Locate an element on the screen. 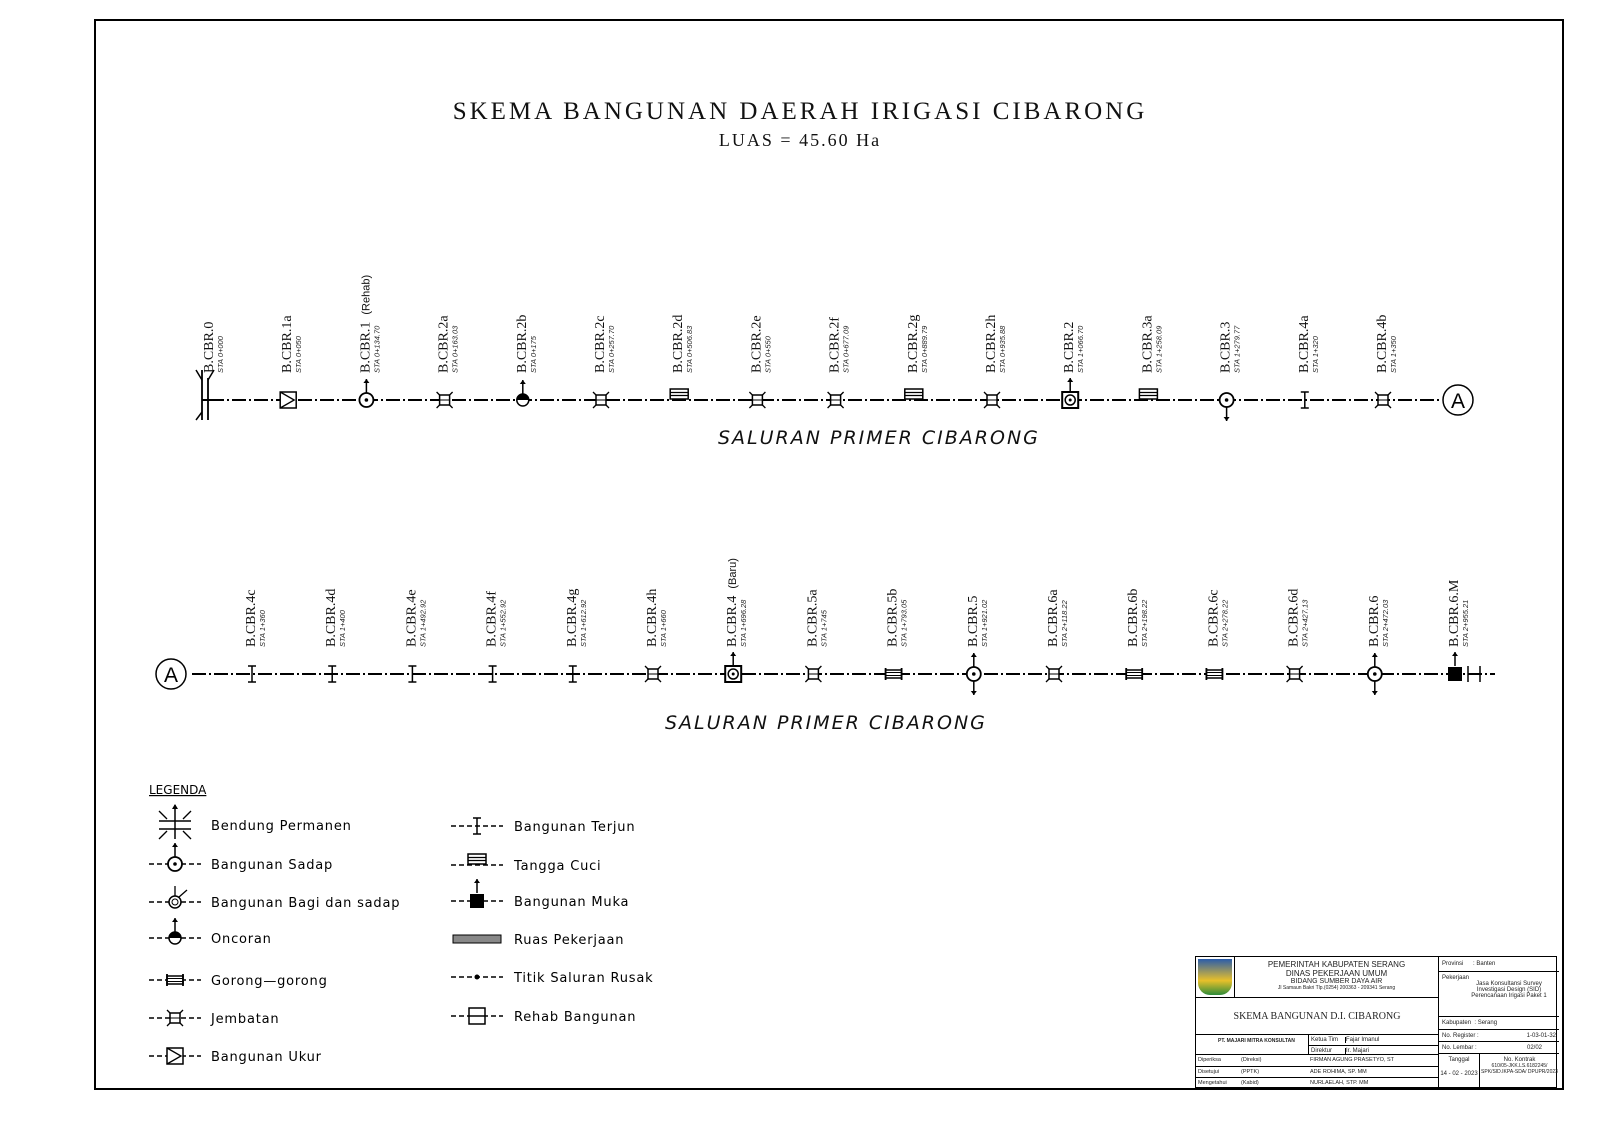 The height and width of the screenshot is (1131, 1600). legend-item: Bangunan Ukur is located at coordinates (235, 1056).